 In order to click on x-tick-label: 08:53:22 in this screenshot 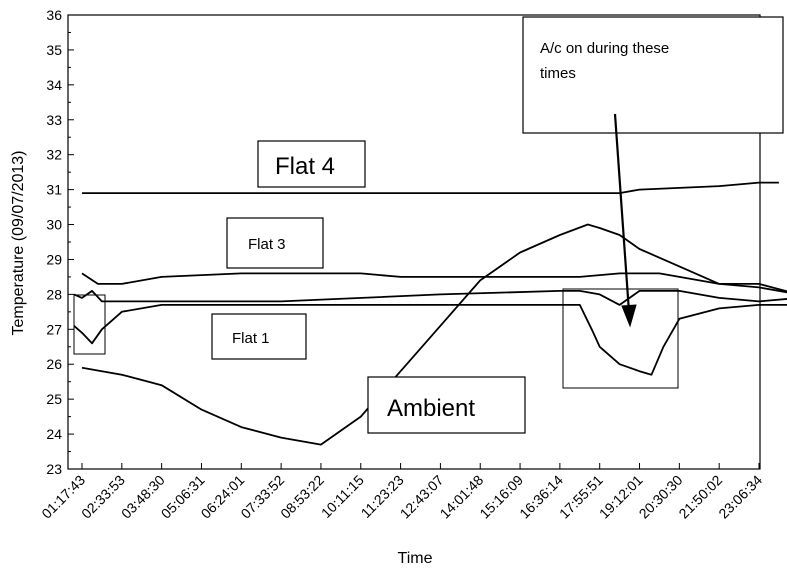, I will do `click(302, 497)`.